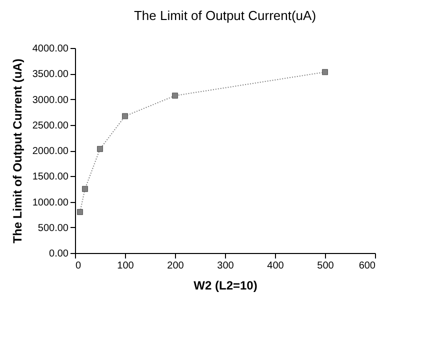  I want to click on y-tick-label: 2000.00, so click(50, 151).